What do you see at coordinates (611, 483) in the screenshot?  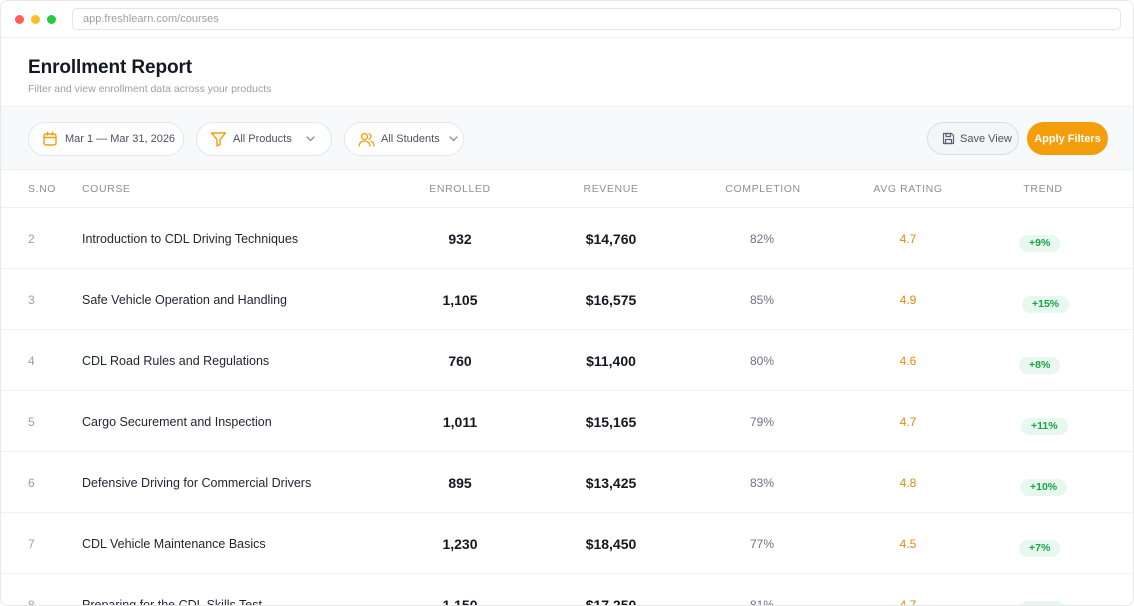 I see `revenue-value: $13,425` at bounding box center [611, 483].